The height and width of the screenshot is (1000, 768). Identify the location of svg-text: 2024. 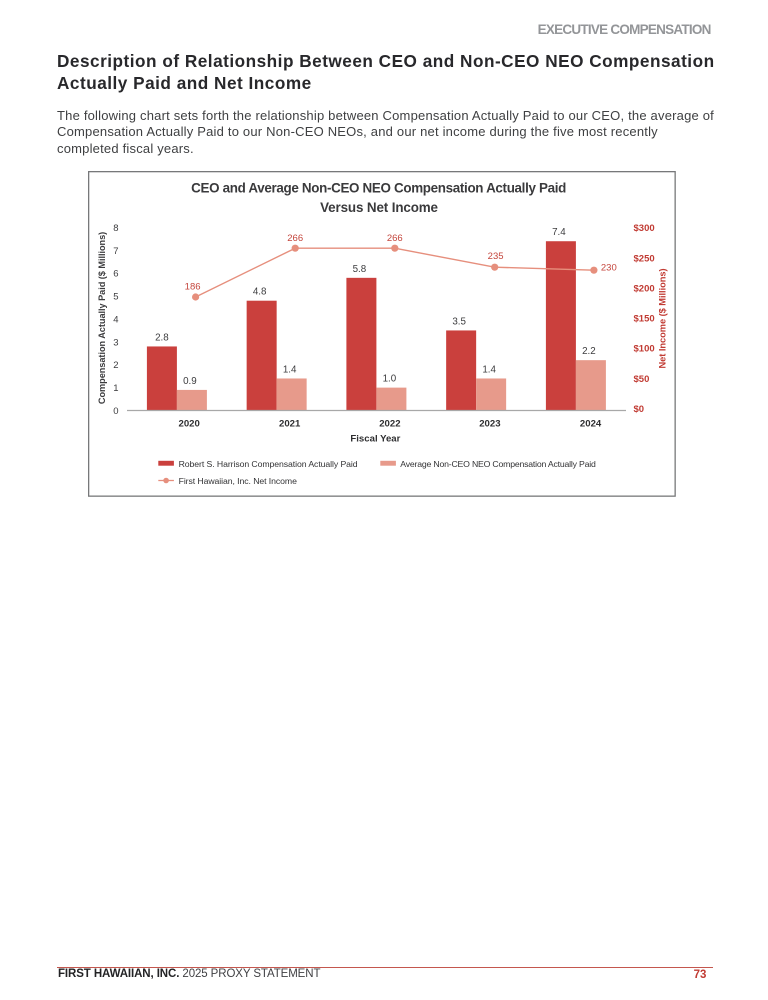
(591, 424).